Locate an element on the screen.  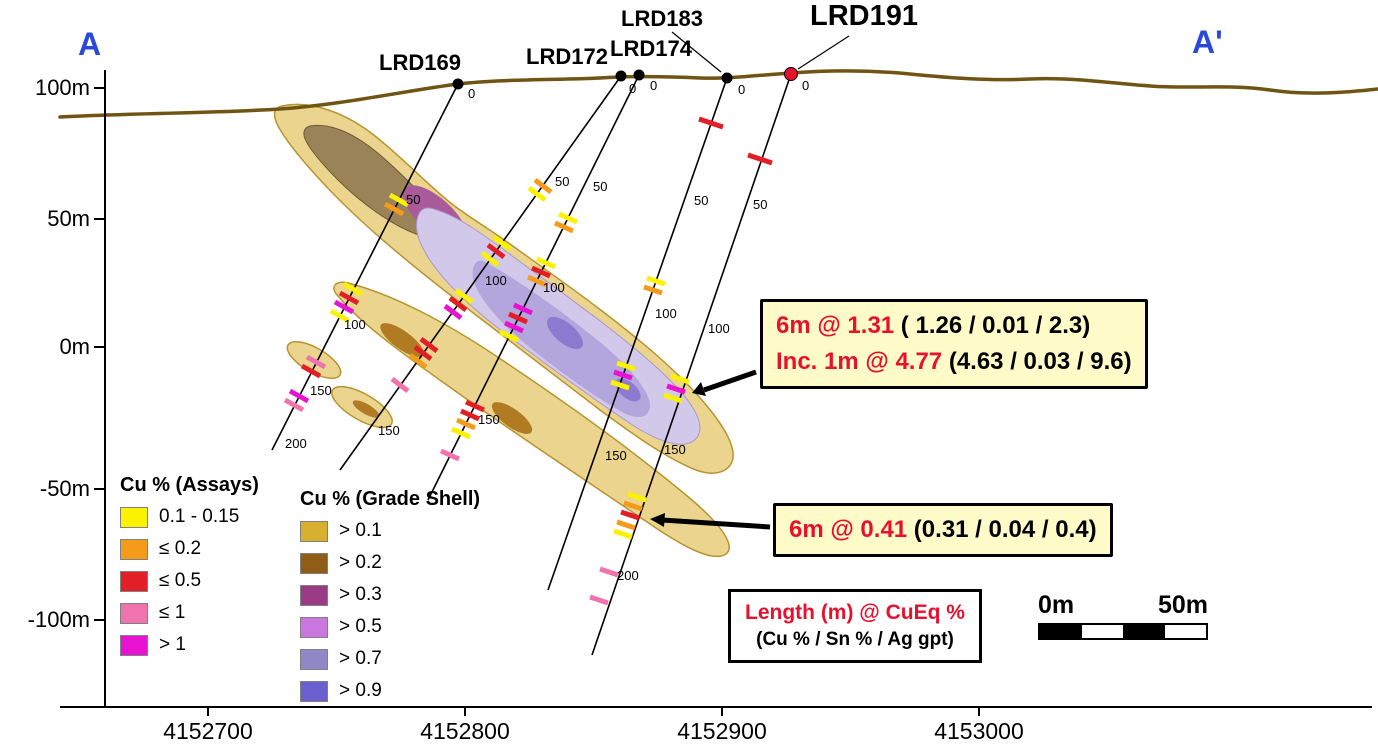
callout-detail: (0.31 / 0.04 / 0.4) is located at coordinates (1002, 529).